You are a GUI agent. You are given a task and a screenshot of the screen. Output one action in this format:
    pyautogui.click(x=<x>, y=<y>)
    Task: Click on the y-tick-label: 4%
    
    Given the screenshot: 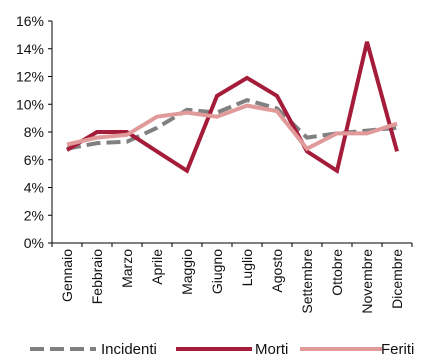 What is the action you would take?
    pyautogui.click(x=34, y=188)
    